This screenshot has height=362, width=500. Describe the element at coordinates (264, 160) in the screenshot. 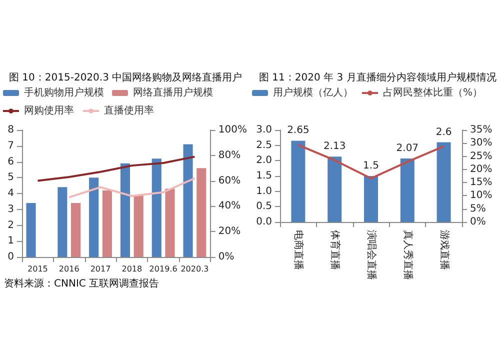

I see `y-tick-label: 2.0` at that location.